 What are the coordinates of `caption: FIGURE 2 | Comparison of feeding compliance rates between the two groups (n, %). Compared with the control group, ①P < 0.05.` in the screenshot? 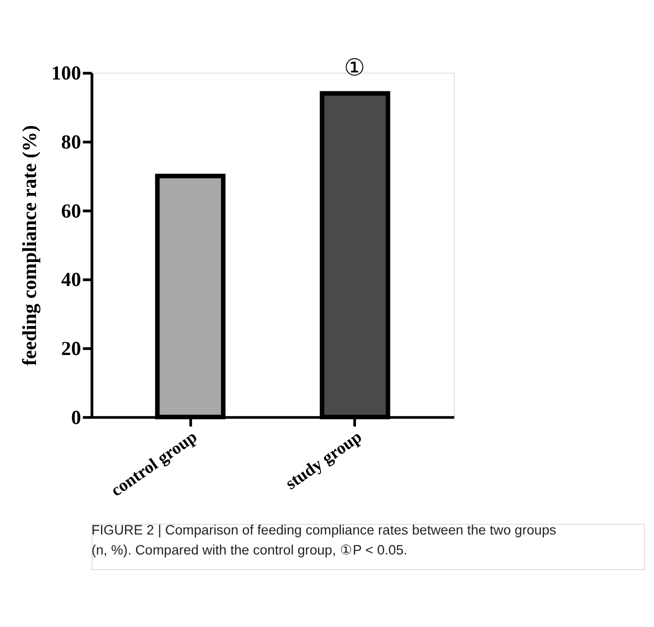 It's located at (323, 540).